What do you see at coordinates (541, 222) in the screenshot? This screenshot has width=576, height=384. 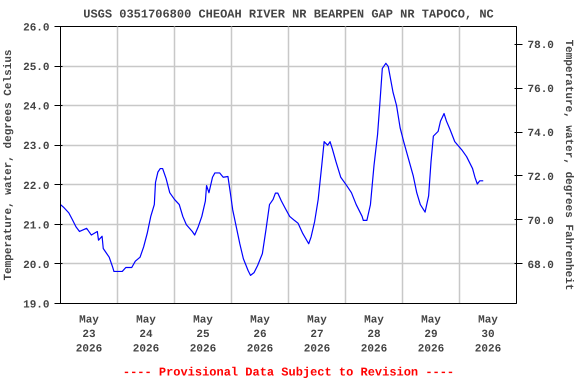 I see `y2-tick-label: 70.0` at bounding box center [541, 222].